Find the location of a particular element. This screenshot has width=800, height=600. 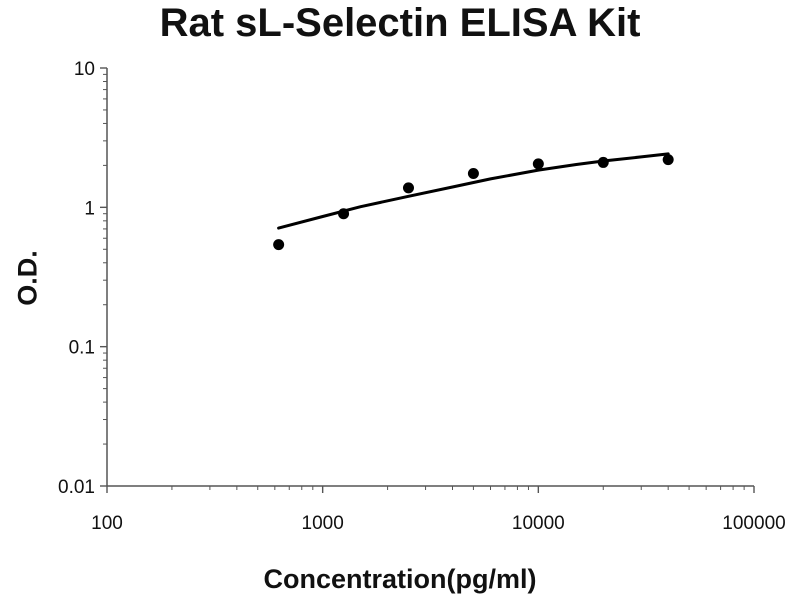

x-axis-label: Concentration(pg/ml) is located at coordinates (400, 579).